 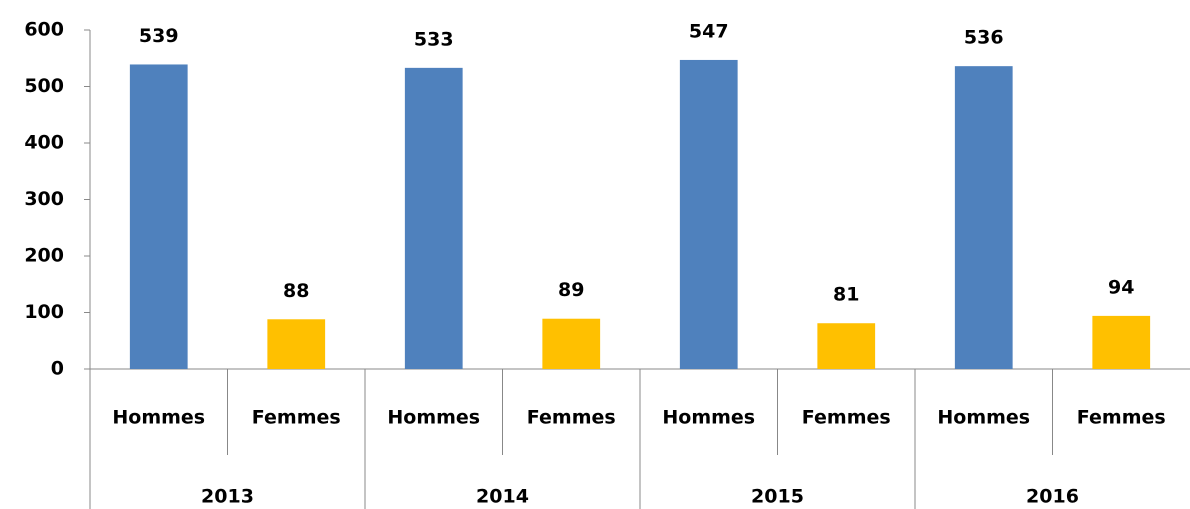 I want to click on group-label: 2015, so click(x=777, y=497).